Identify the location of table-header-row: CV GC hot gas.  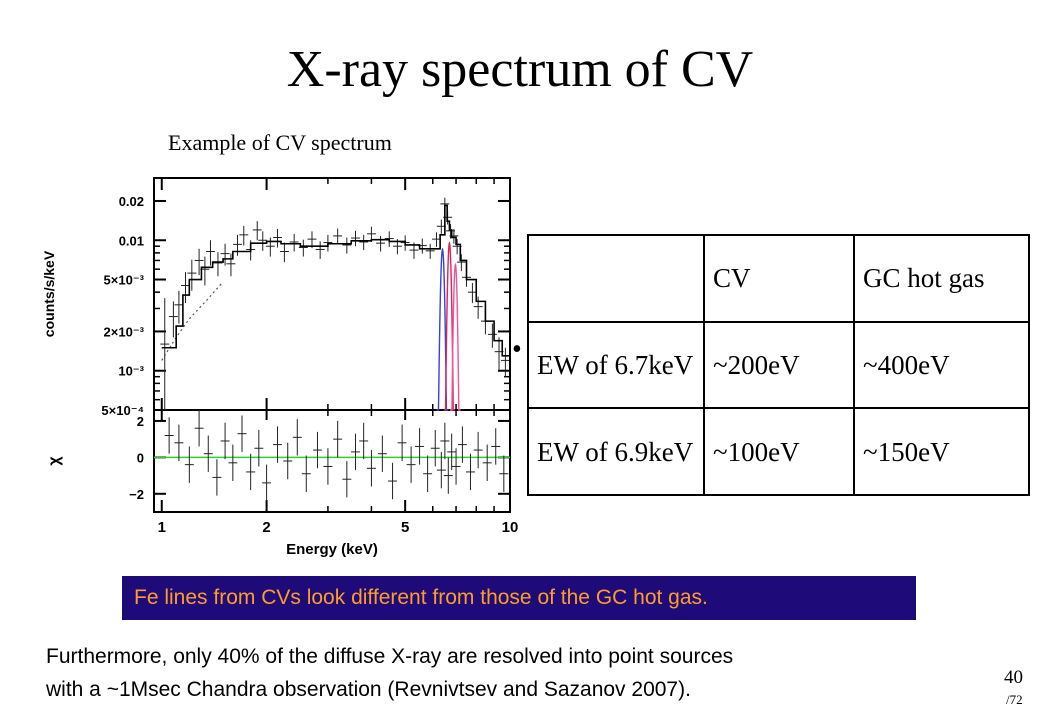
(778, 278).